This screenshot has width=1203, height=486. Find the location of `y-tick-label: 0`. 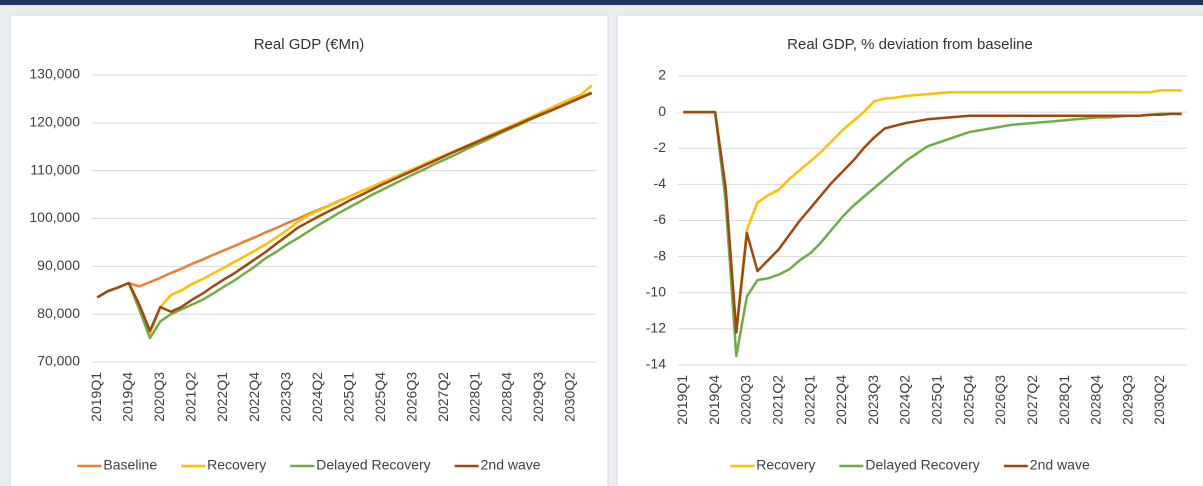

y-tick-label: 0 is located at coordinates (662, 111).